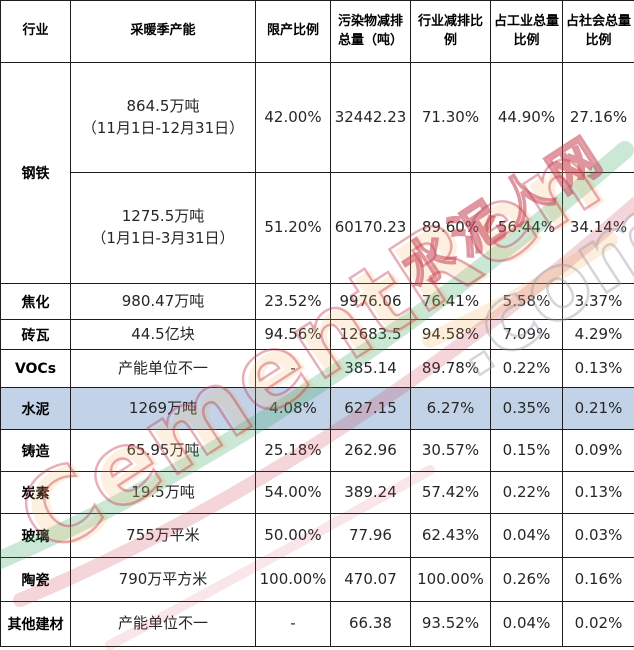  What do you see at coordinates (370, 31) in the screenshot?
I see `col-header-reduction-total: 污染物减排总量（吨）` at bounding box center [370, 31].